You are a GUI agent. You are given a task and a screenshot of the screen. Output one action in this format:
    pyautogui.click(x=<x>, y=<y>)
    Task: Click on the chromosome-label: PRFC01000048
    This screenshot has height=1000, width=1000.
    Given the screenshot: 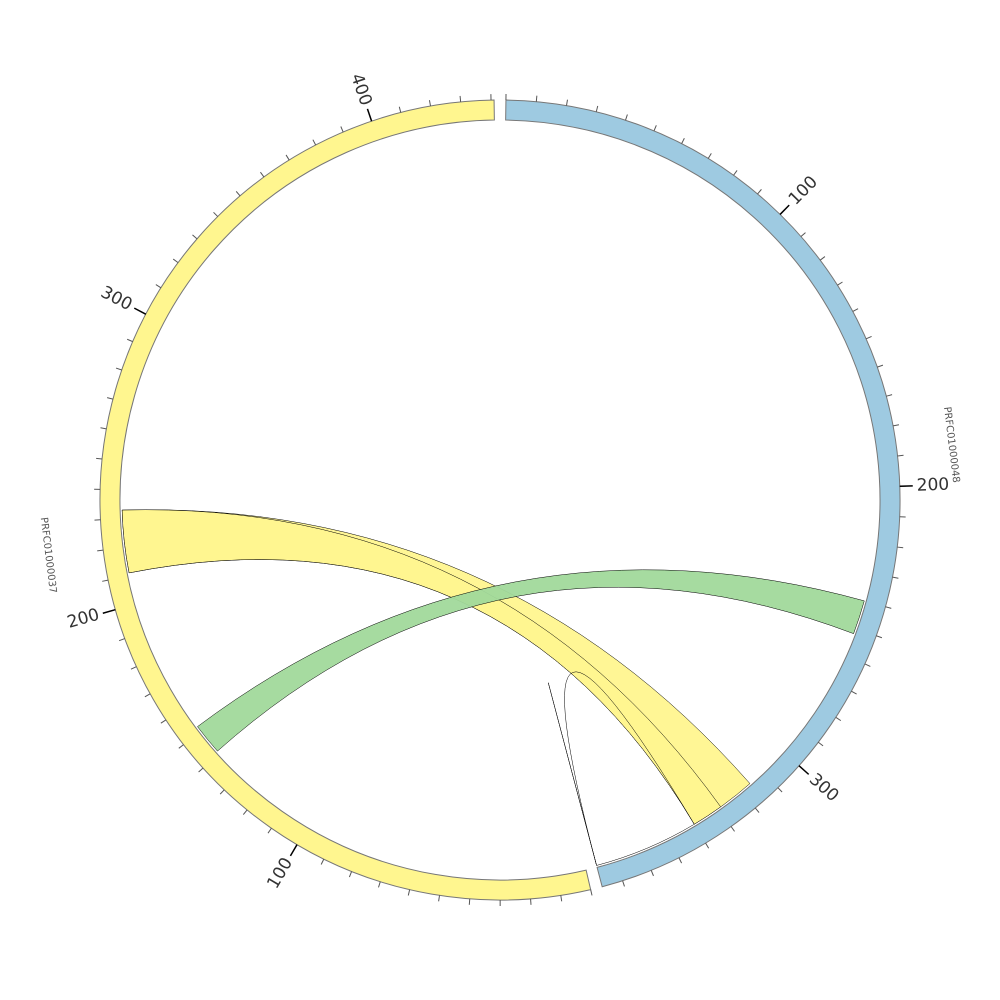 What is the action you would take?
    pyautogui.click(x=951, y=444)
    